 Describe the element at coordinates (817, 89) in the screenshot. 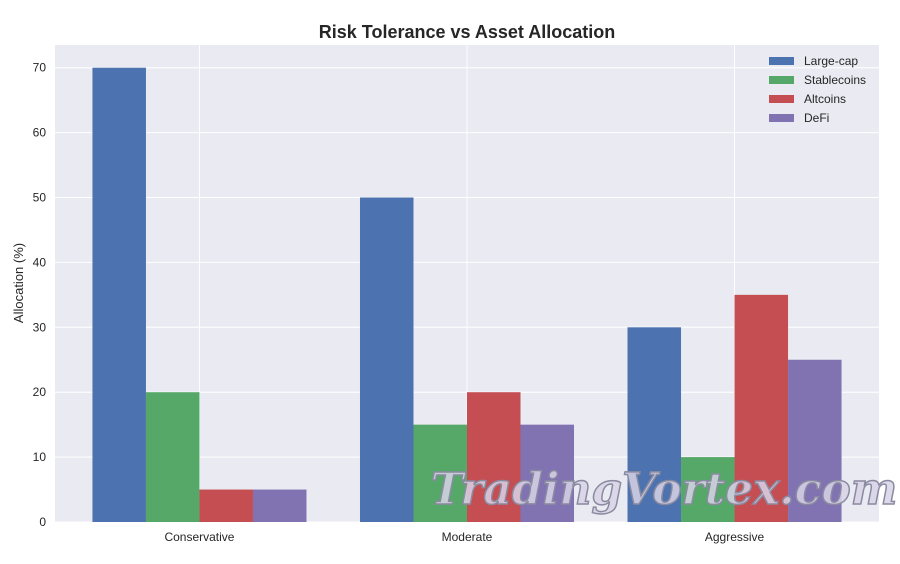

I see `legend: Large-cap Stablecoins Altcoins DeFi` at that location.